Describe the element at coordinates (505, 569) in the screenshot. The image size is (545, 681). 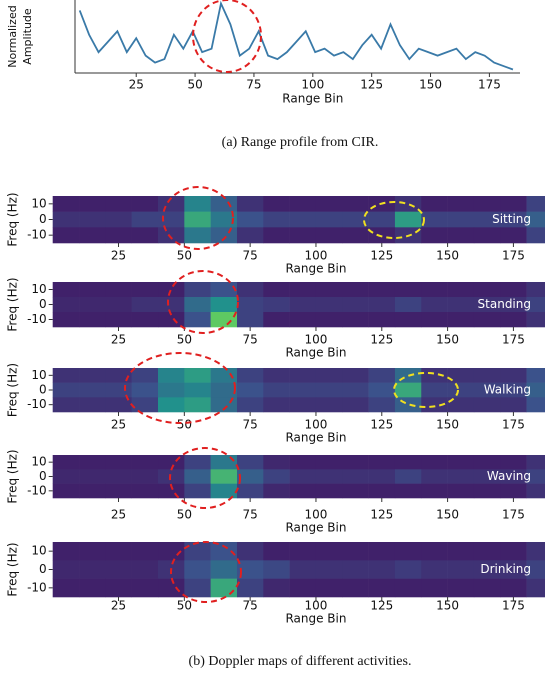
I see `activity-label: Drinking` at that location.